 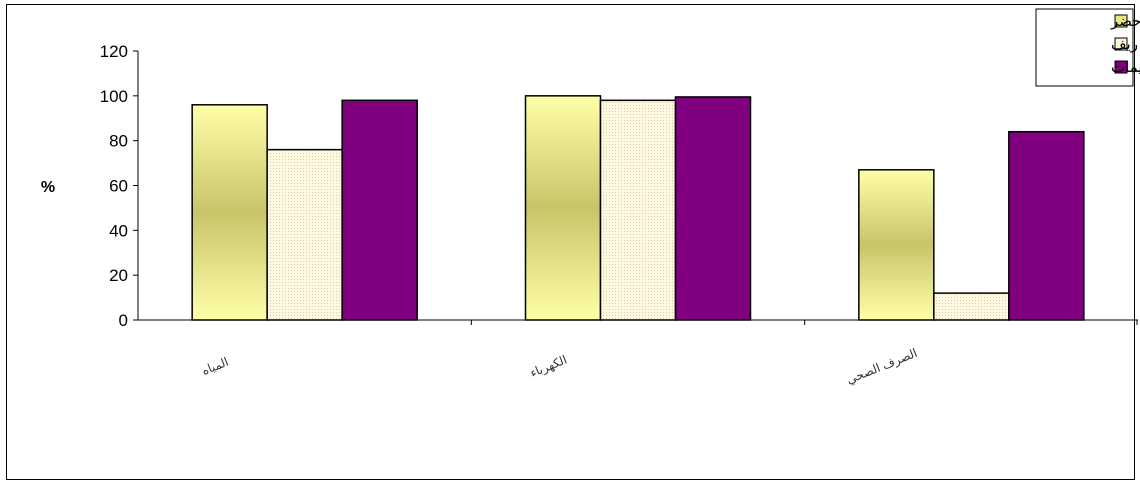 I want to click on y-axis-label: %, so click(x=48, y=187).